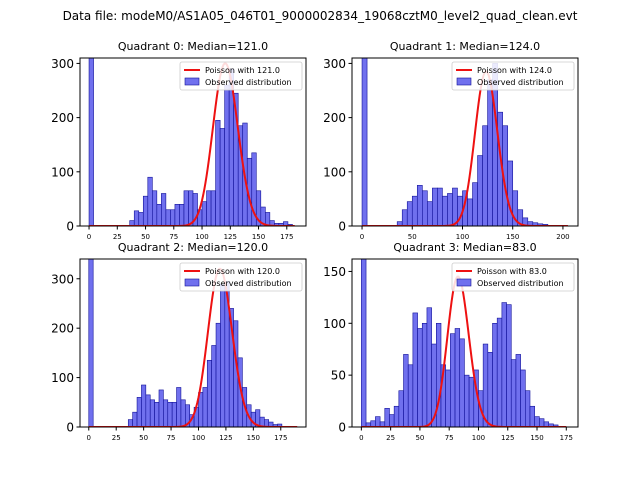  I want to click on y-tick-label: 200, so click(62, 118).